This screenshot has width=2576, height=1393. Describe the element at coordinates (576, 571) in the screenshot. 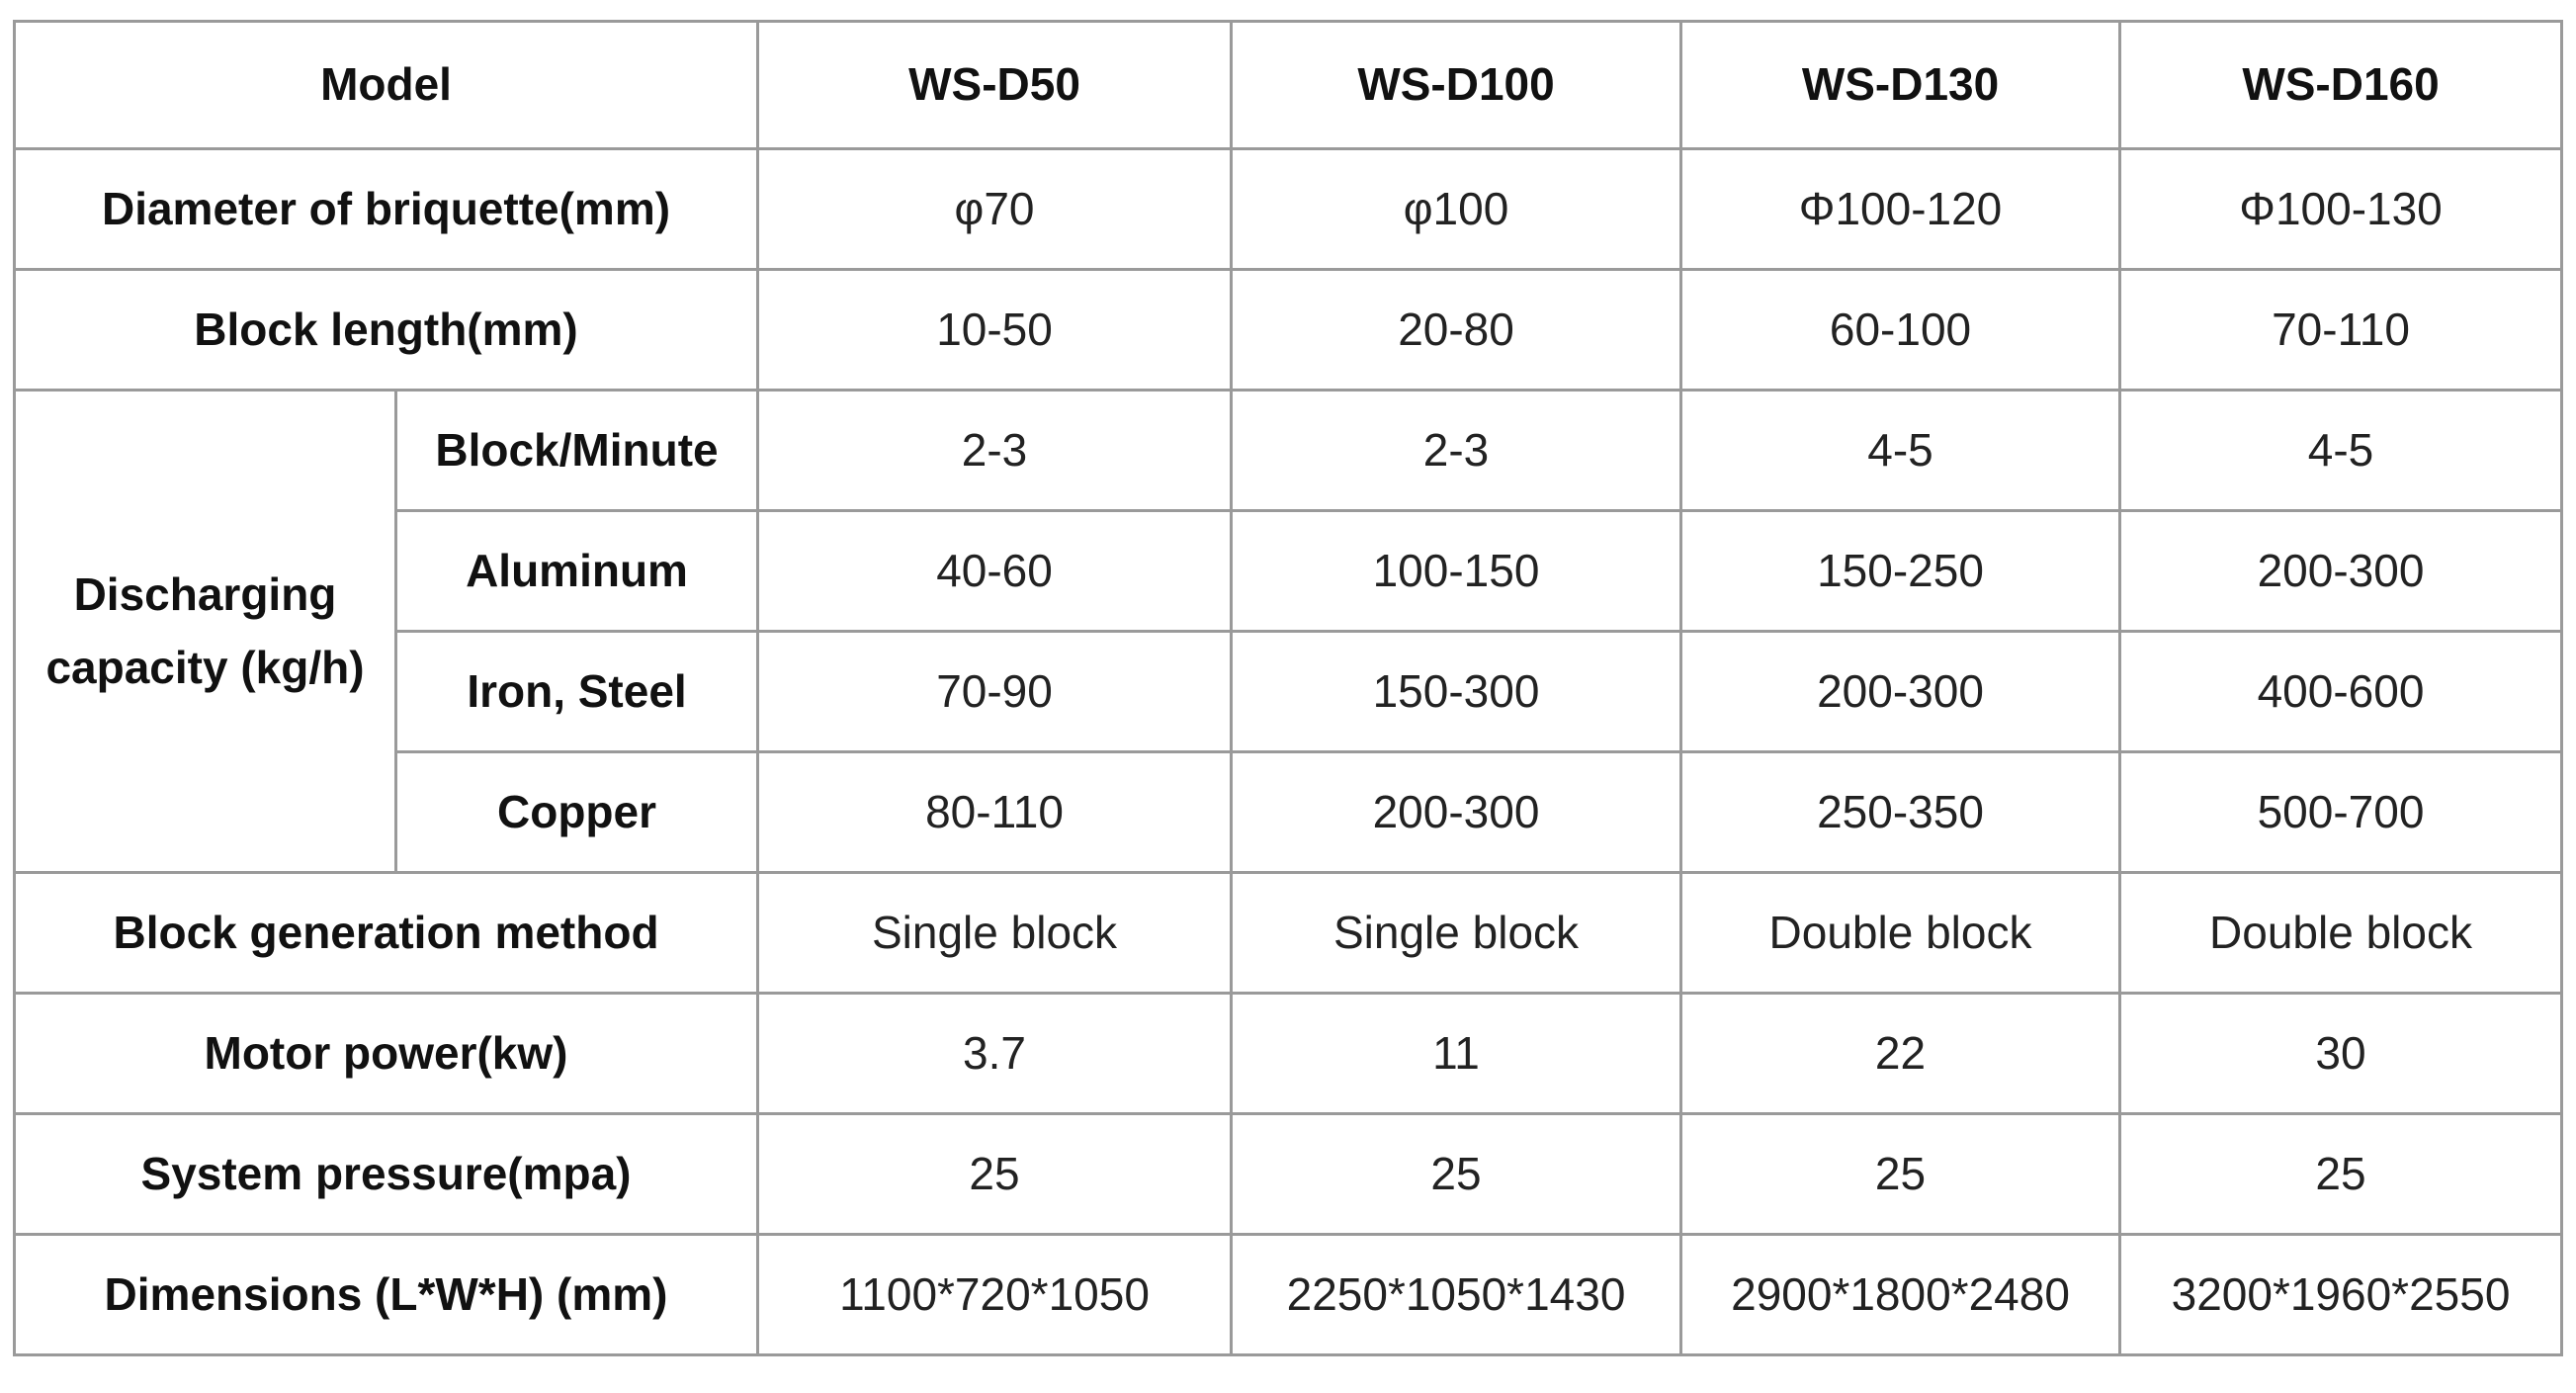

I see `row-label: Aluminum` at that location.